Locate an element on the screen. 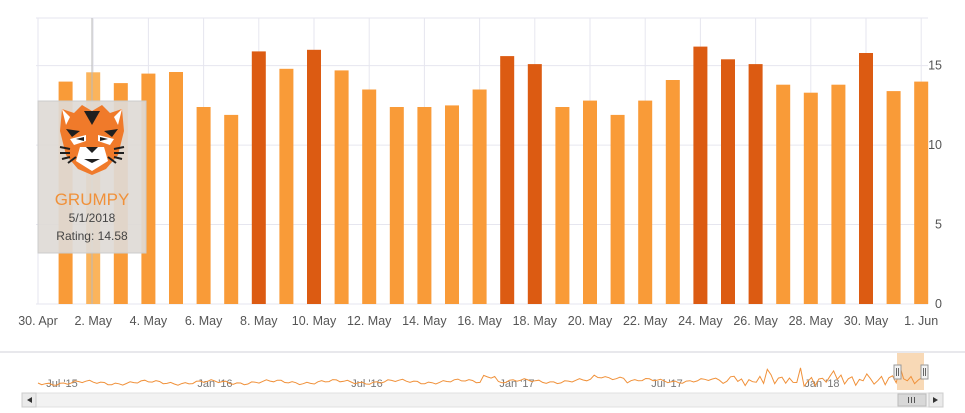  tiger-face-icon is located at coordinates (92, 140).